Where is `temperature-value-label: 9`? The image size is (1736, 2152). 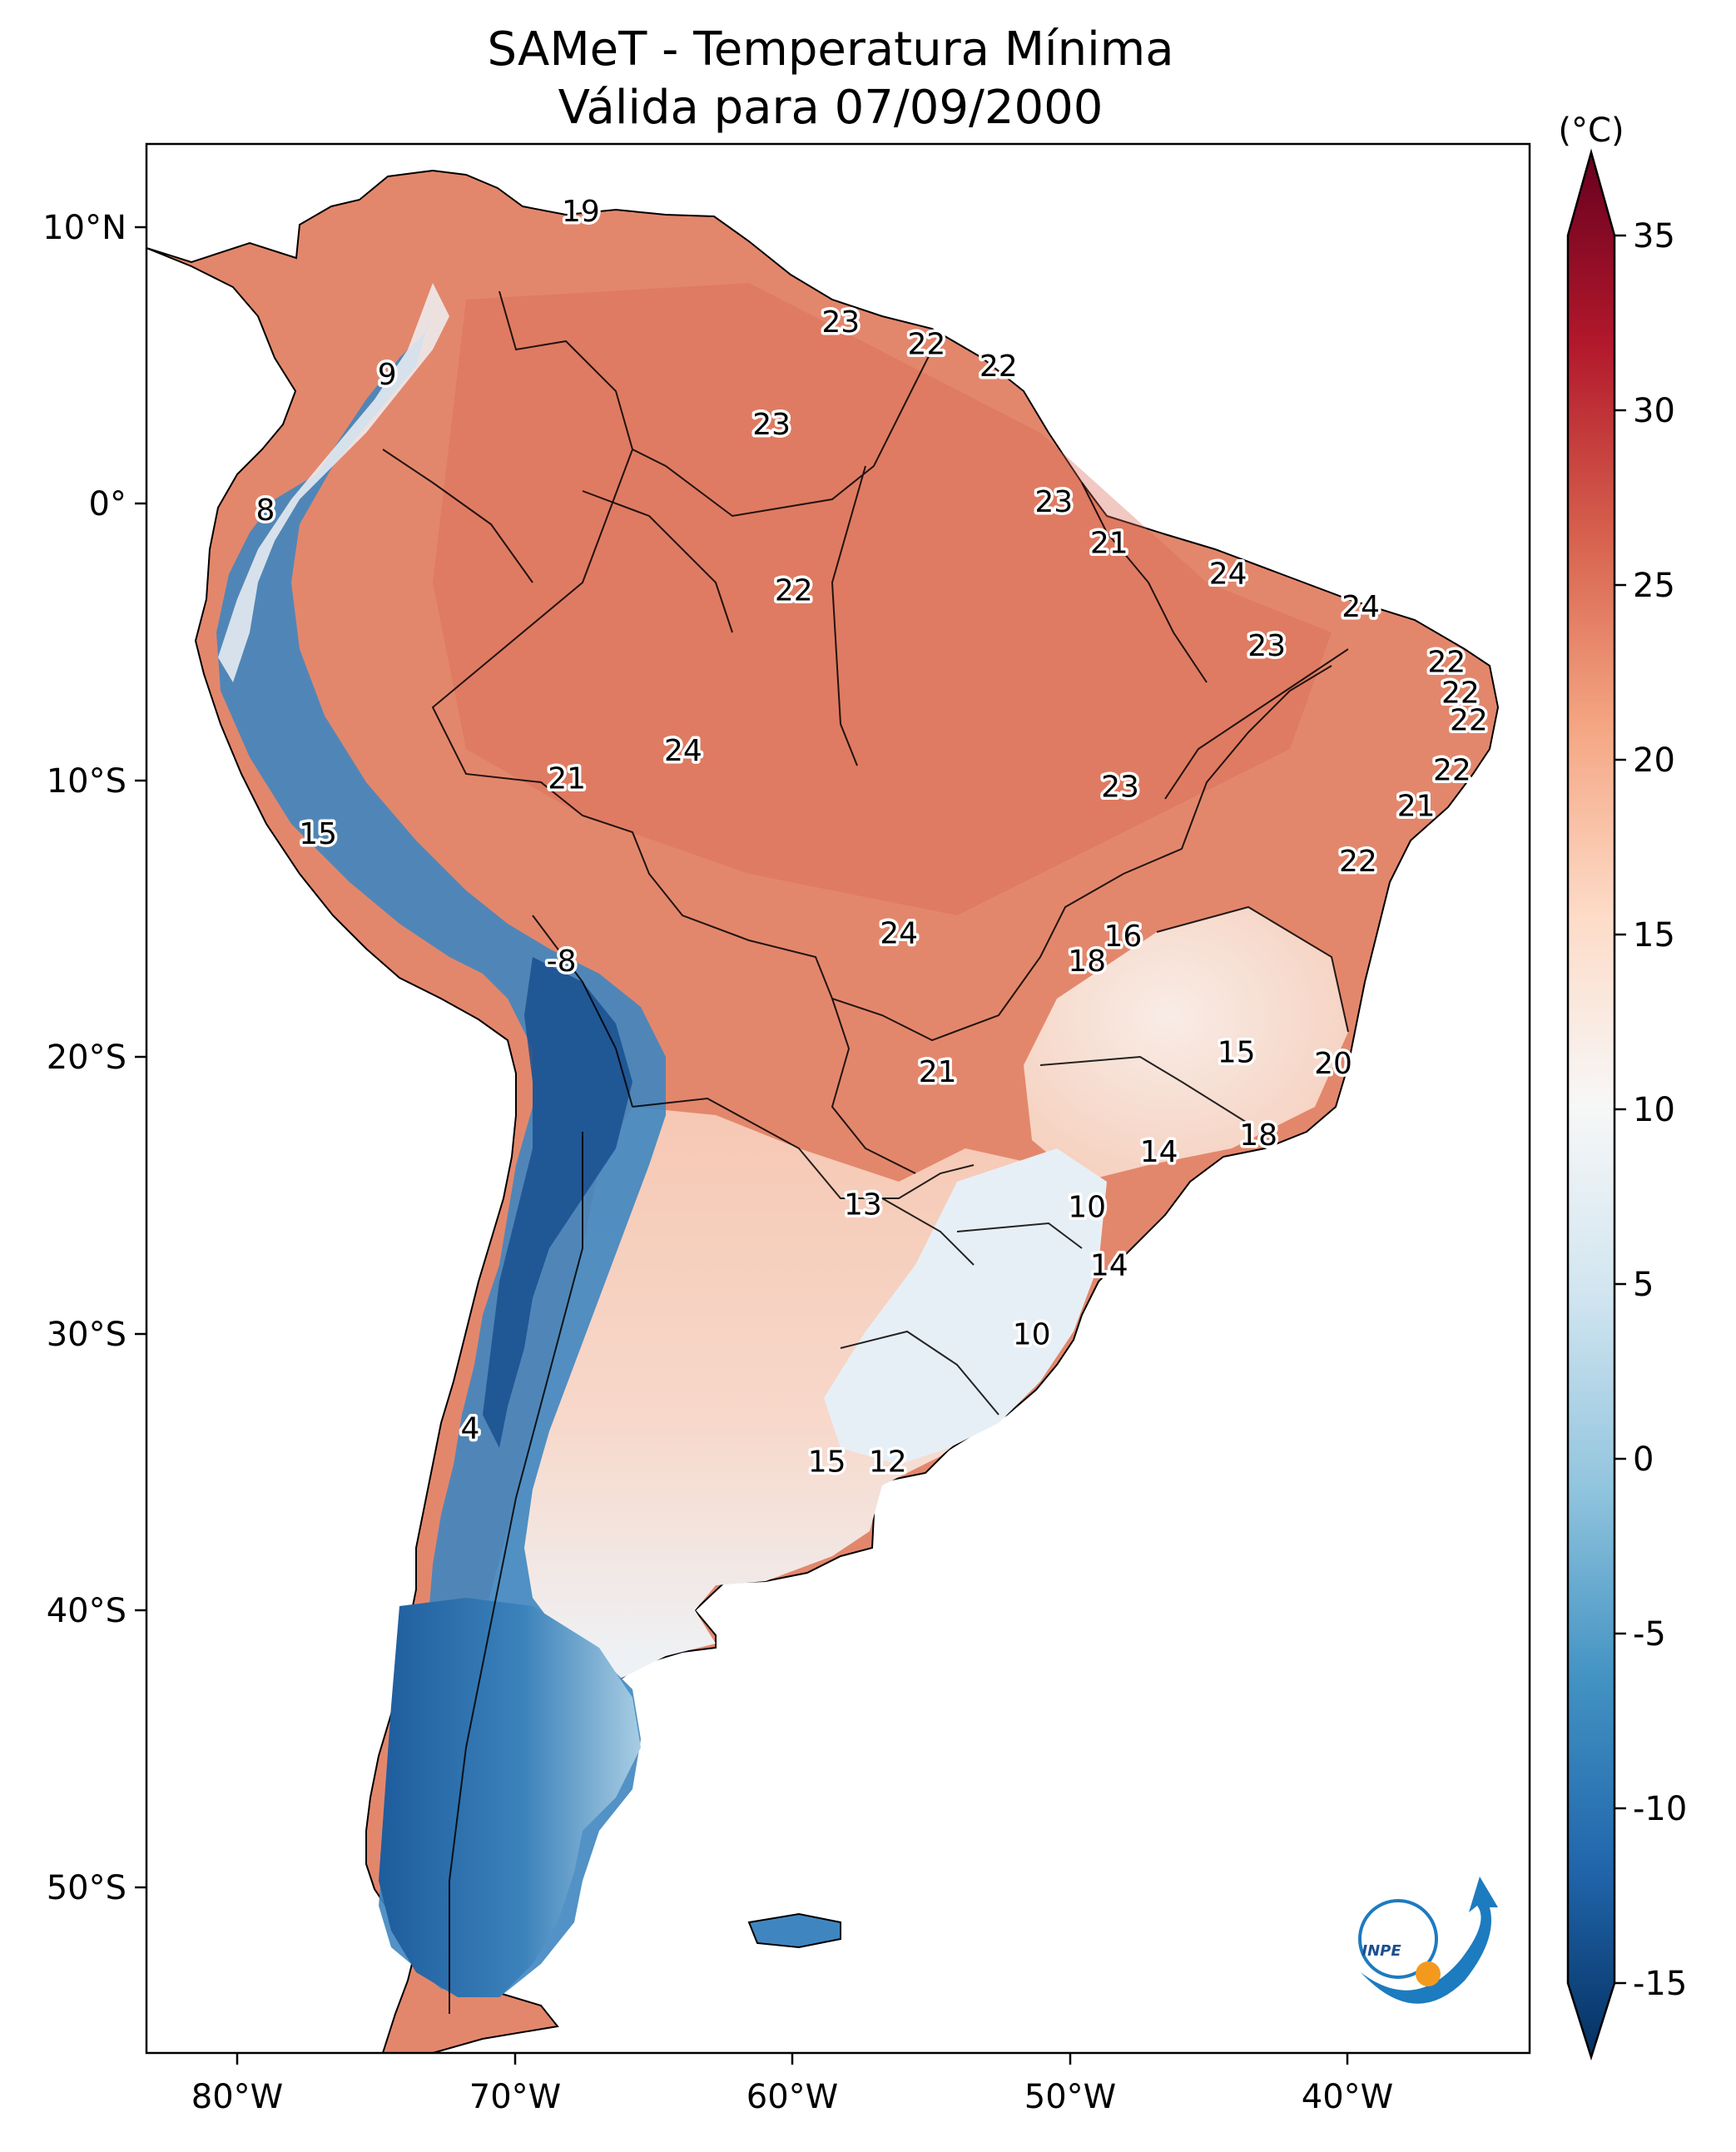 temperature-value-label: 9 is located at coordinates (387, 375).